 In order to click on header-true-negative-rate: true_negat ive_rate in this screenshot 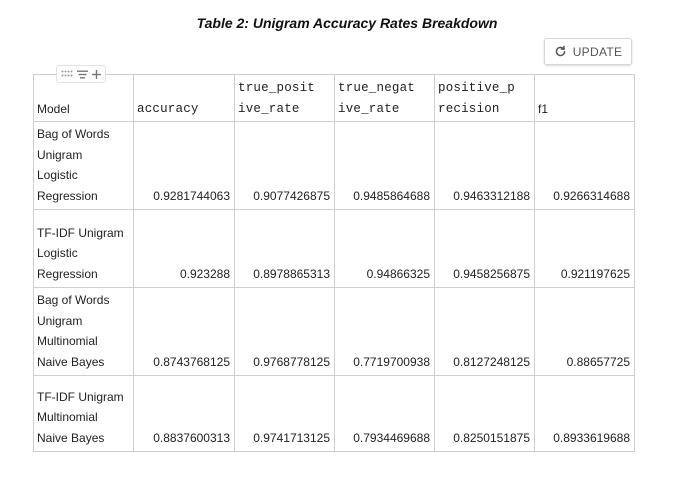, I will do `click(384, 98)`.